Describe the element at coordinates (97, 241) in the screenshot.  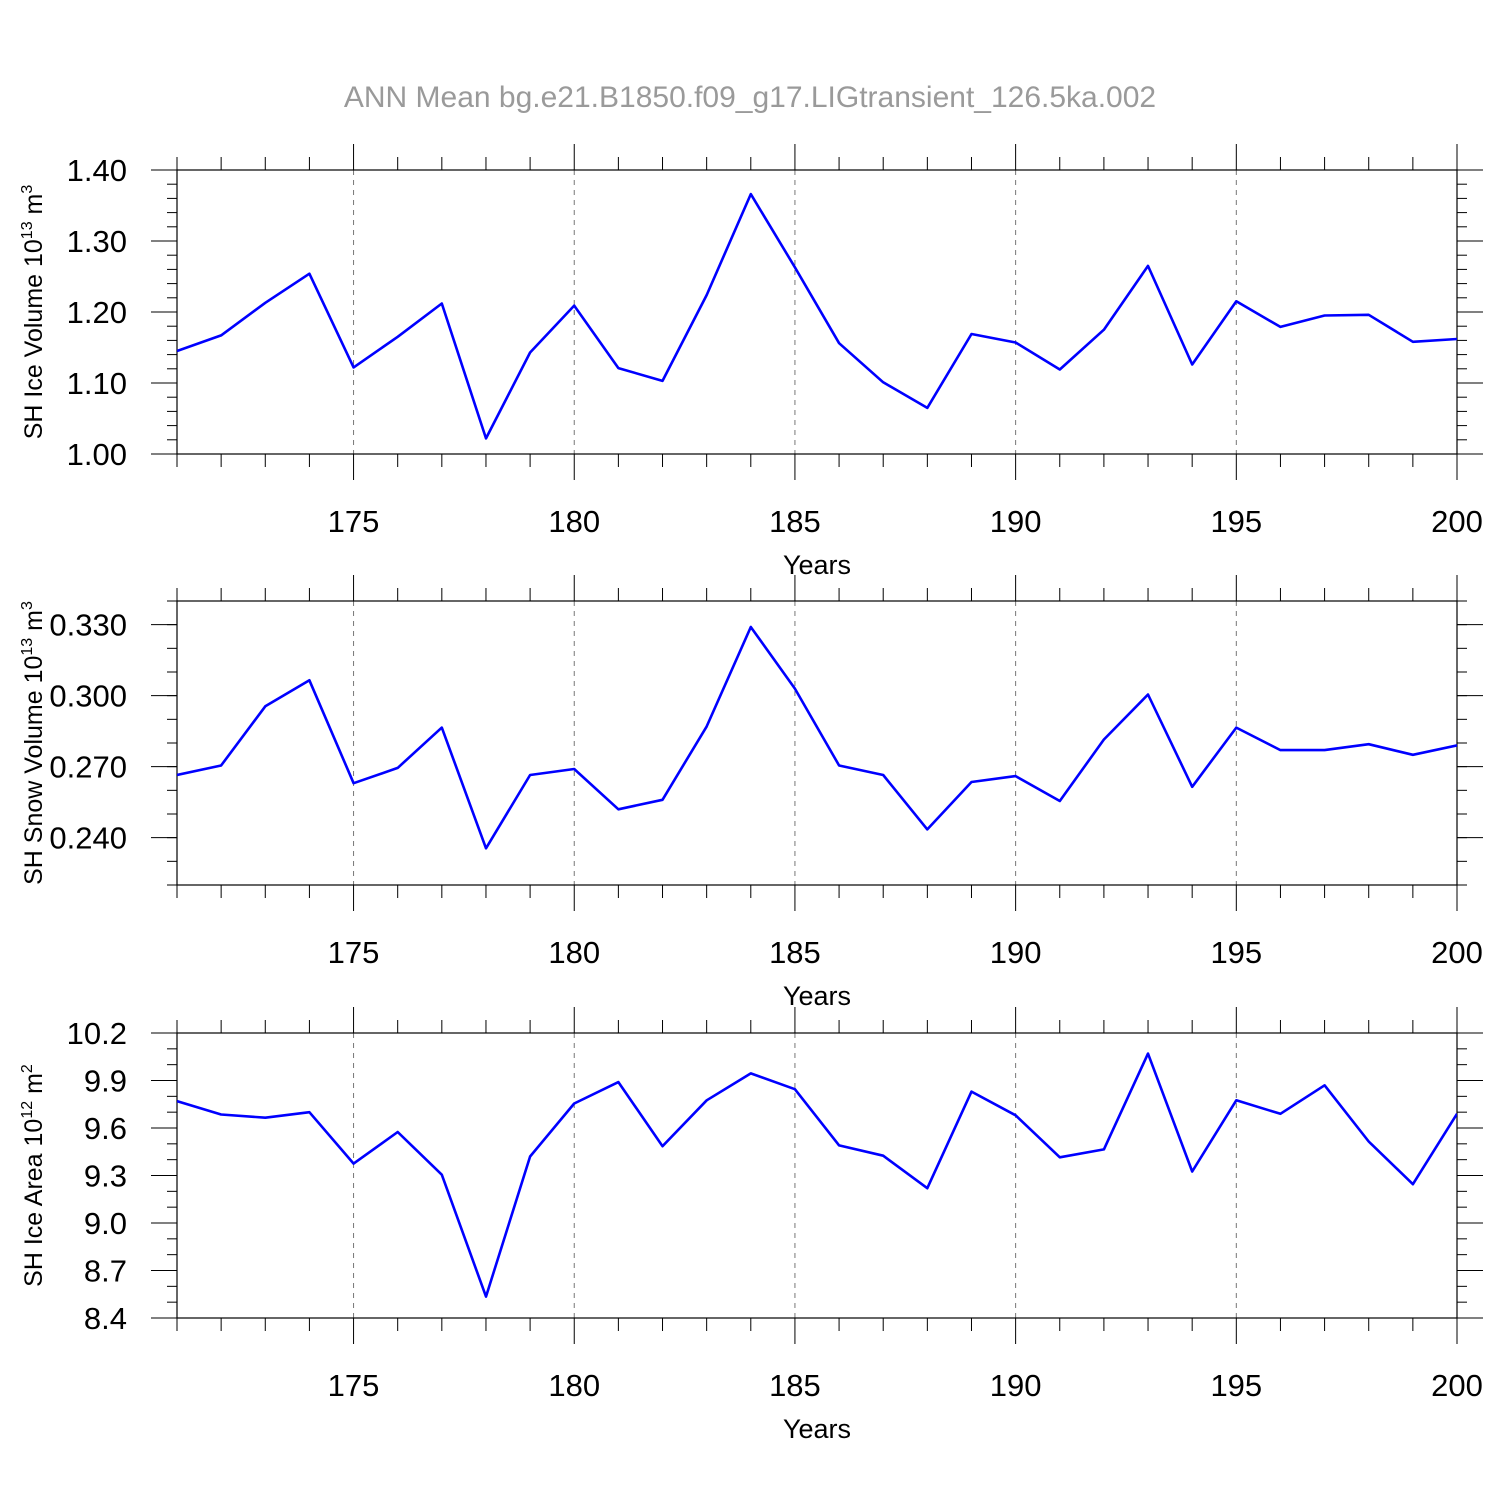
I see `y-tick-label: 1.30` at that location.